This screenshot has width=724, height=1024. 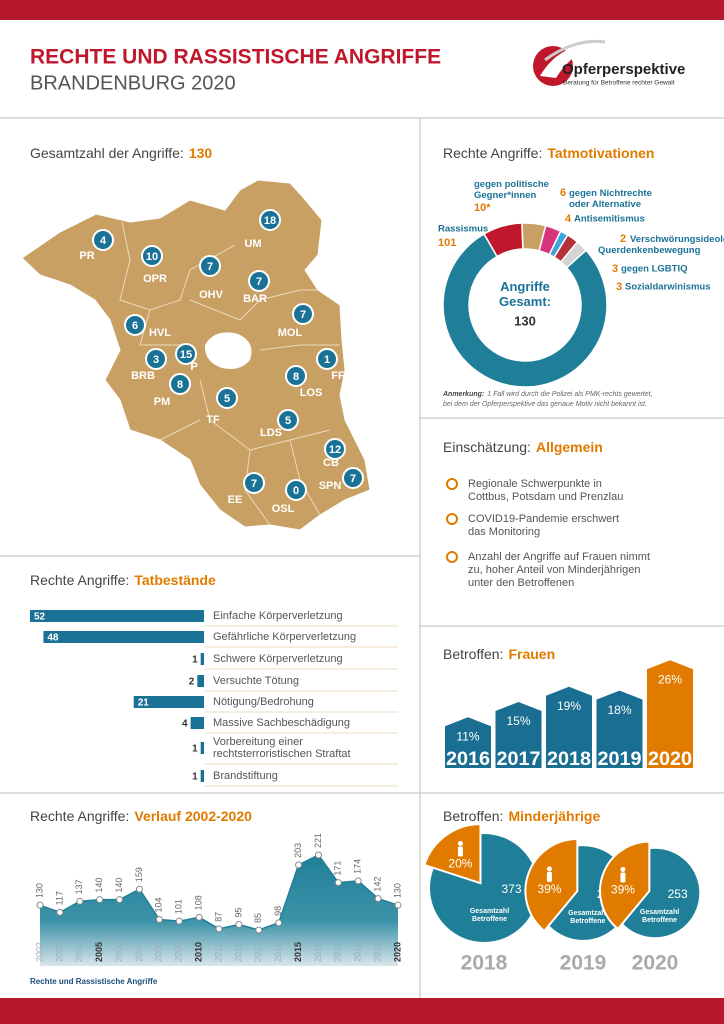 I want to click on value-label: 159, so click(x=139, y=874).